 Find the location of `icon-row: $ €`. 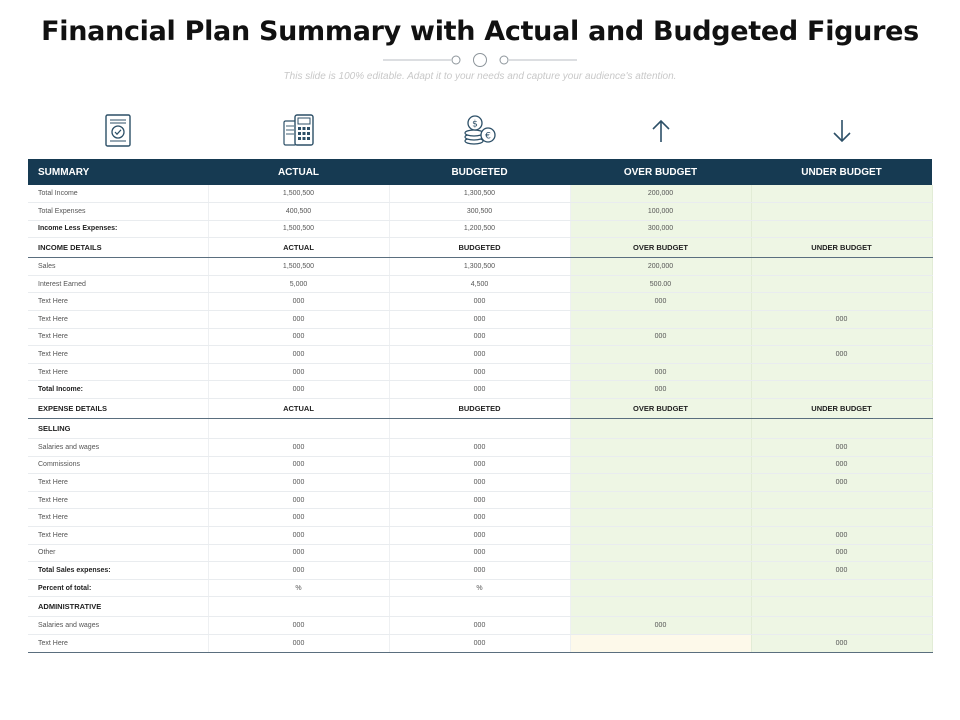

icon-row: $ € is located at coordinates (480, 131).